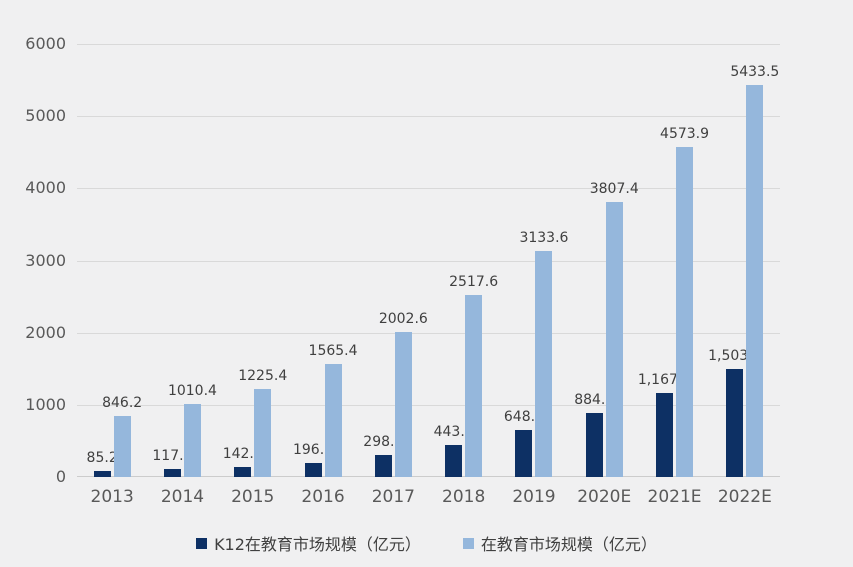  Describe the element at coordinates (754, 270) in the screenshot. I see `bar-series-1: 5433.5` at that location.